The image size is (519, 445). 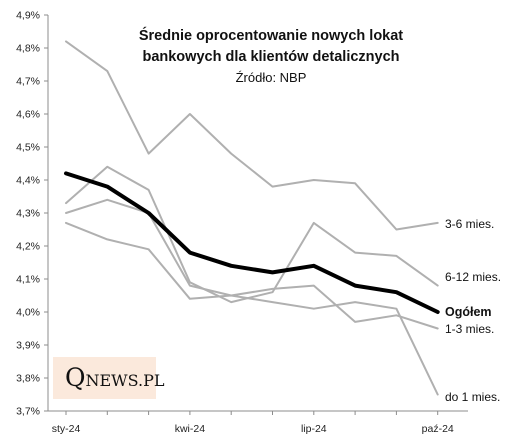 I want to click on y-tick-label: 4,5%, so click(x=28, y=148).